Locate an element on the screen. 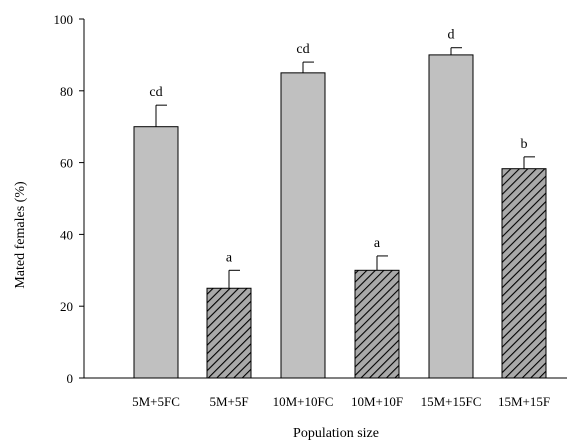 Image resolution: width=586 pixels, height=441 pixels. bar-15M+15FC is located at coordinates (451, 216).